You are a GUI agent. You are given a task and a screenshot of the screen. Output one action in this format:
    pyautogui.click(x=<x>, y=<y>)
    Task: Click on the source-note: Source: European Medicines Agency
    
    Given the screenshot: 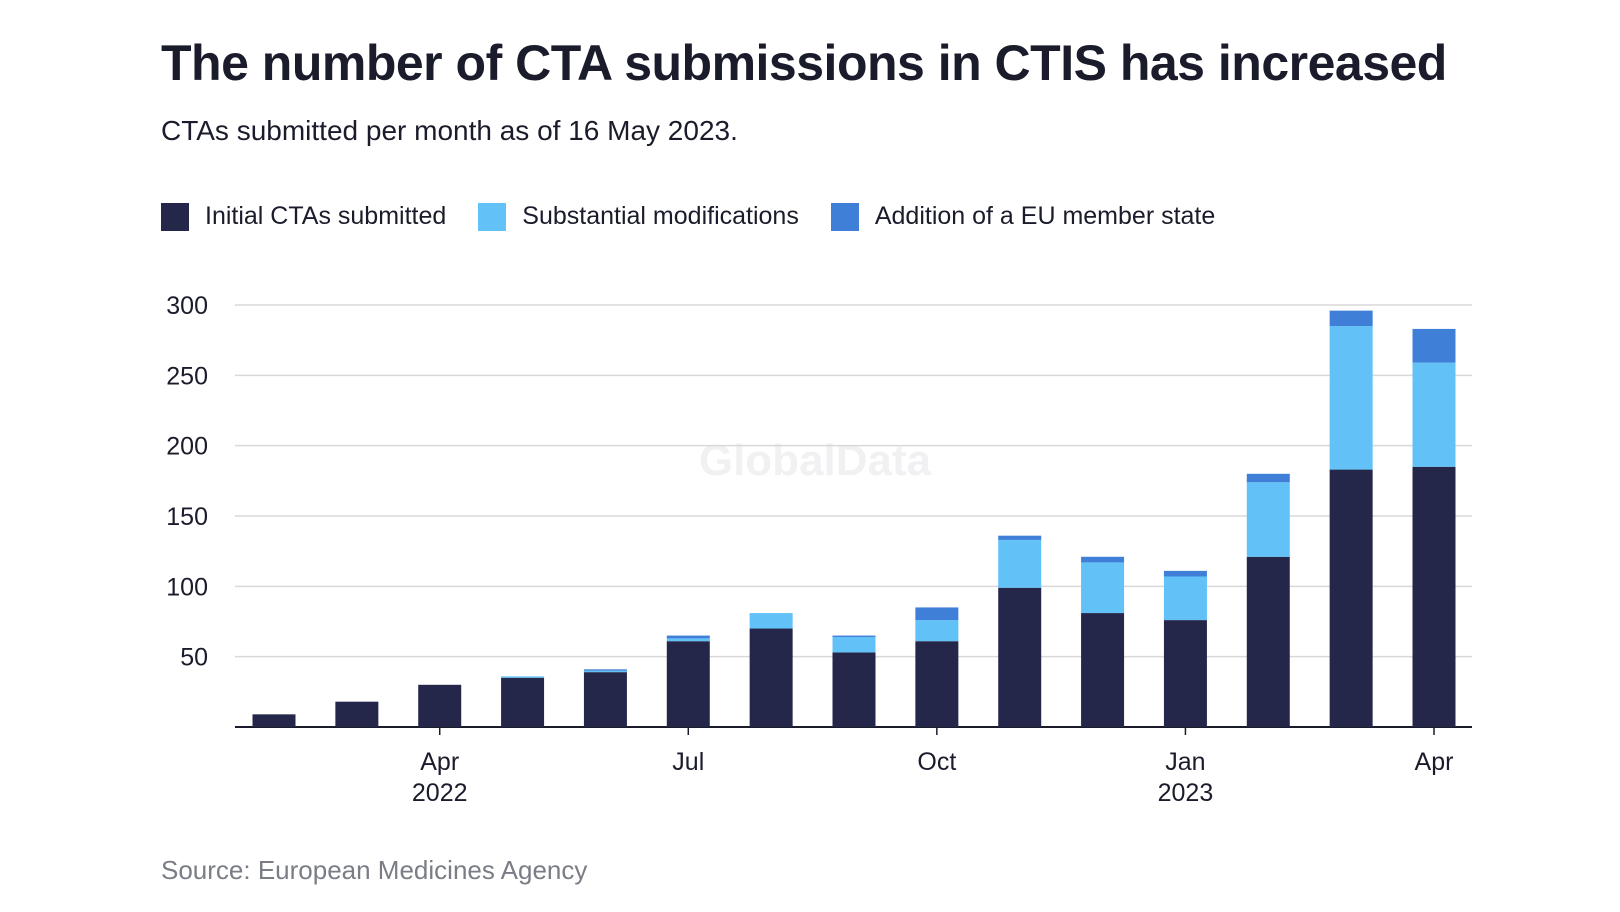 What is the action you would take?
    pyautogui.click(x=374, y=870)
    